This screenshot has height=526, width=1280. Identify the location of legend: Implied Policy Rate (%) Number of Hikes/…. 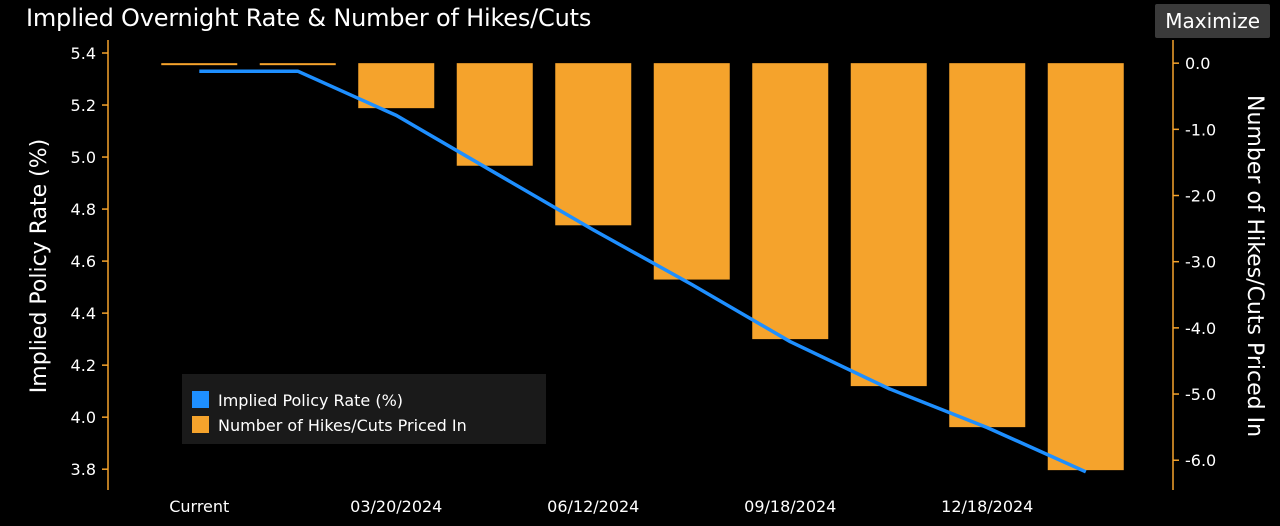
(364, 409).